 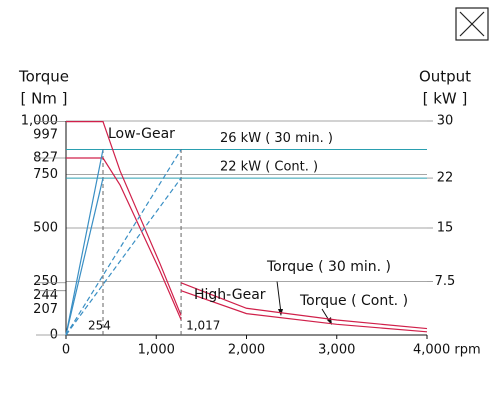 What do you see at coordinates (39, 121) in the screenshot?
I see `y-tick-label: 1,000` at bounding box center [39, 121].